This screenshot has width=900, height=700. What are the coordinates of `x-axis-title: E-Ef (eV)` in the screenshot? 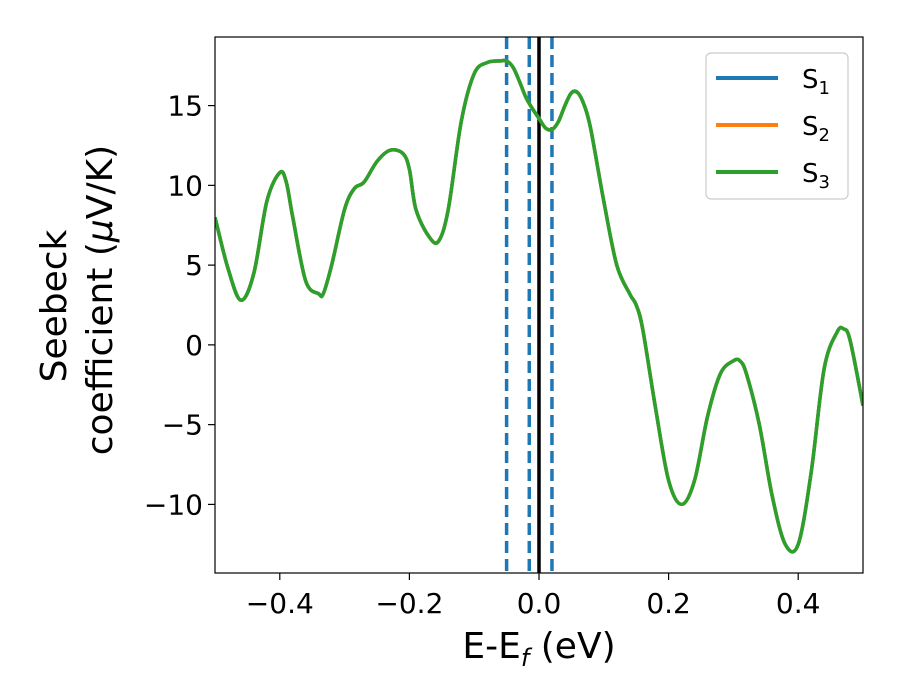 It's located at (538, 649).